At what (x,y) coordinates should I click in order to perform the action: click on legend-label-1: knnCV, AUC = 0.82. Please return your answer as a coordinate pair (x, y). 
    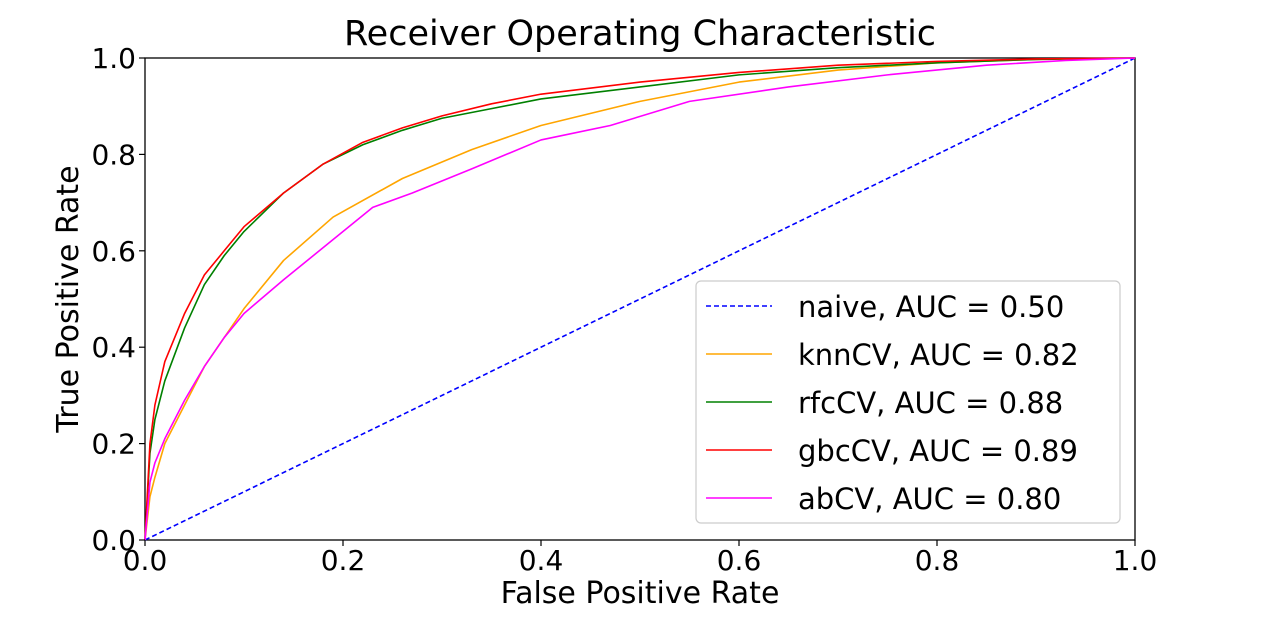
    Looking at the image, I should click on (938, 355).